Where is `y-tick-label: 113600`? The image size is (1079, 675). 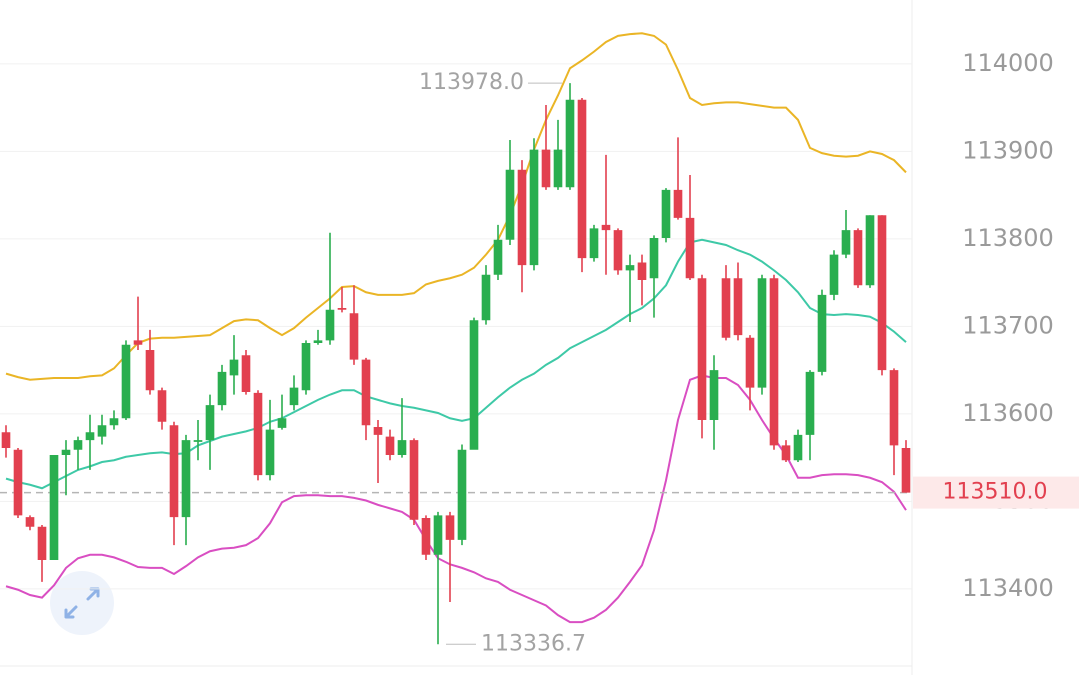 y-tick-label: 113600 is located at coordinates (1008, 413).